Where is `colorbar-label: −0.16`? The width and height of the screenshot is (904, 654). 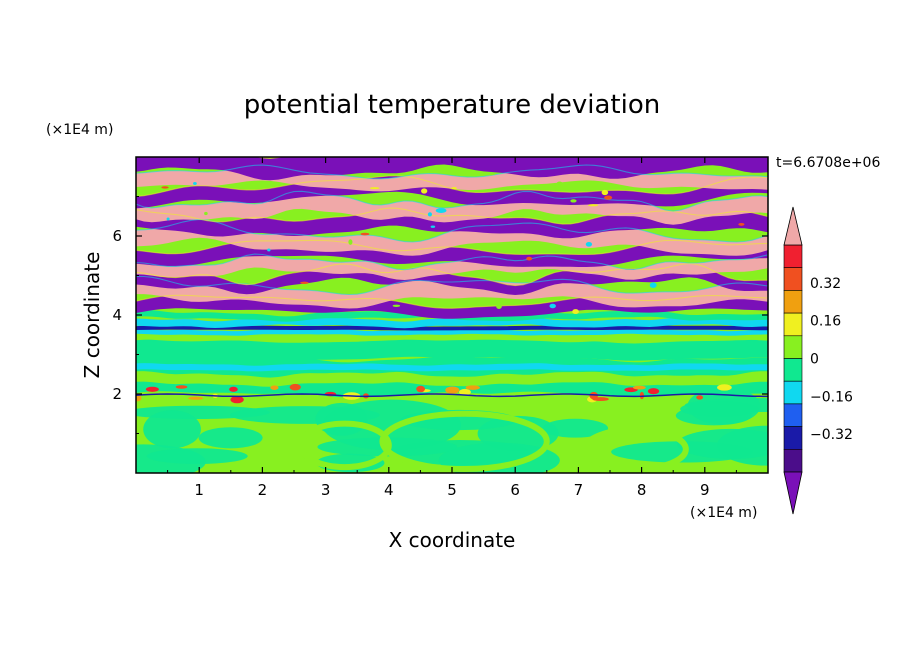
colorbar-label: −0.16 is located at coordinates (831, 397).